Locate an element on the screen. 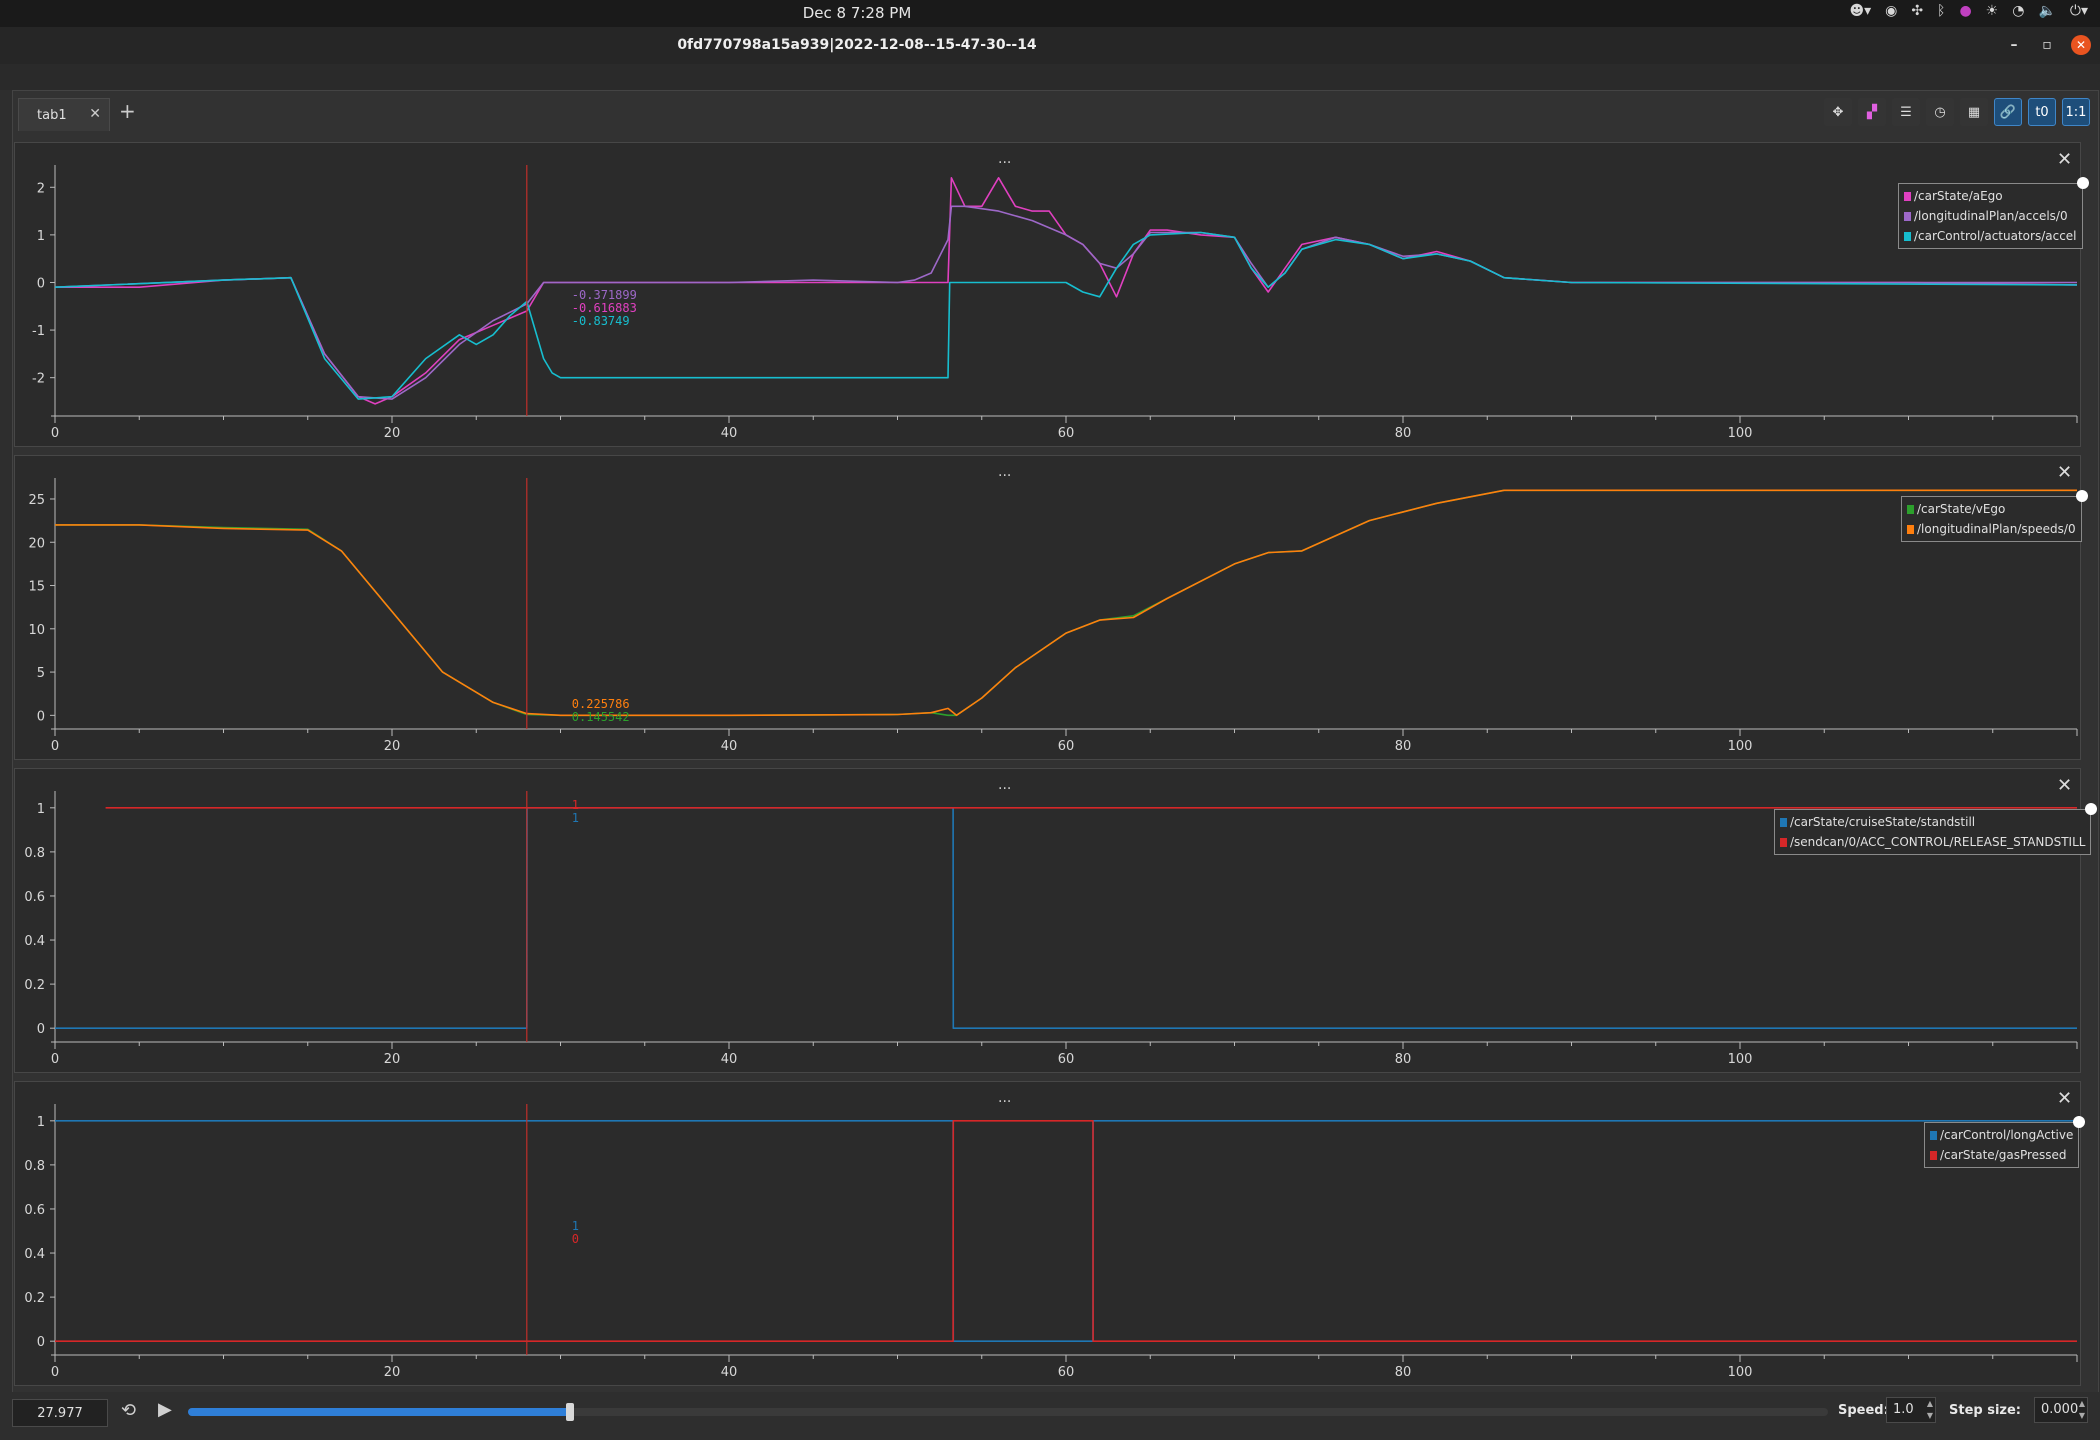 The height and width of the screenshot is (1440, 2100). system-tray: ☻▾ ◉ ✣ ᛒ ● ☀ ◔ 🔈 ⏻▾ is located at coordinates (1968, 11).